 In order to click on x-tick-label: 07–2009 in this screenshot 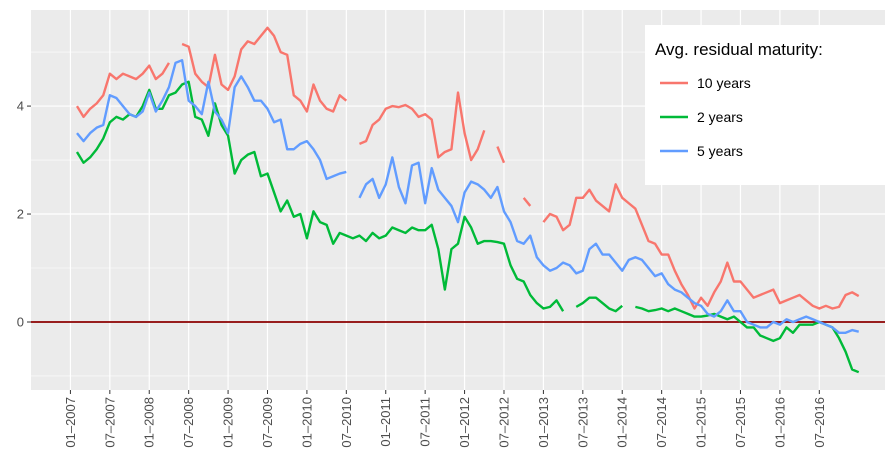, I will do `click(267, 422)`.